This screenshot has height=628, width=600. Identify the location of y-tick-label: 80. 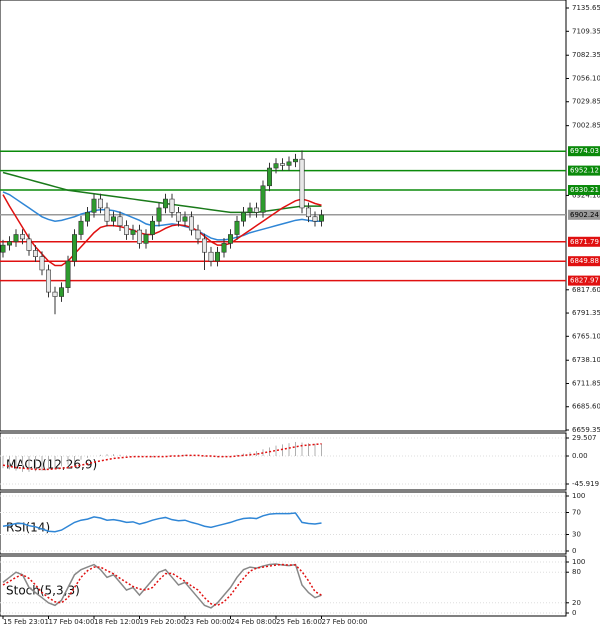
(576, 572).